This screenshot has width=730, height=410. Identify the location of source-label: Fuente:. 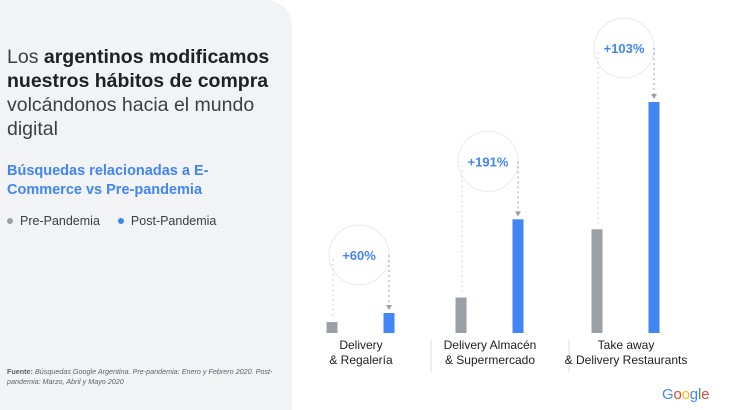
(20, 371).